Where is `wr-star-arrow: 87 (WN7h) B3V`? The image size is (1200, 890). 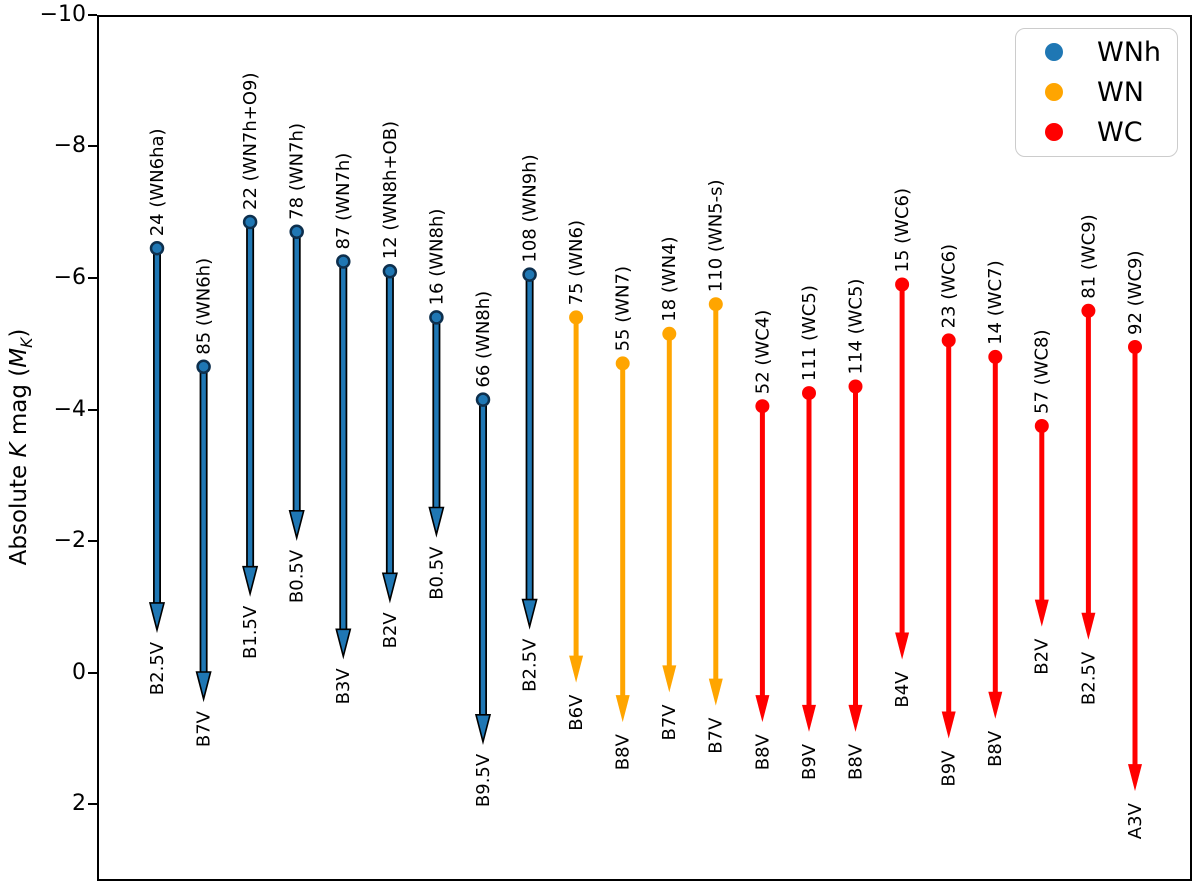 wr-star-arrow: 87 (WN7h) B3V is located at coordinates (343, 429).